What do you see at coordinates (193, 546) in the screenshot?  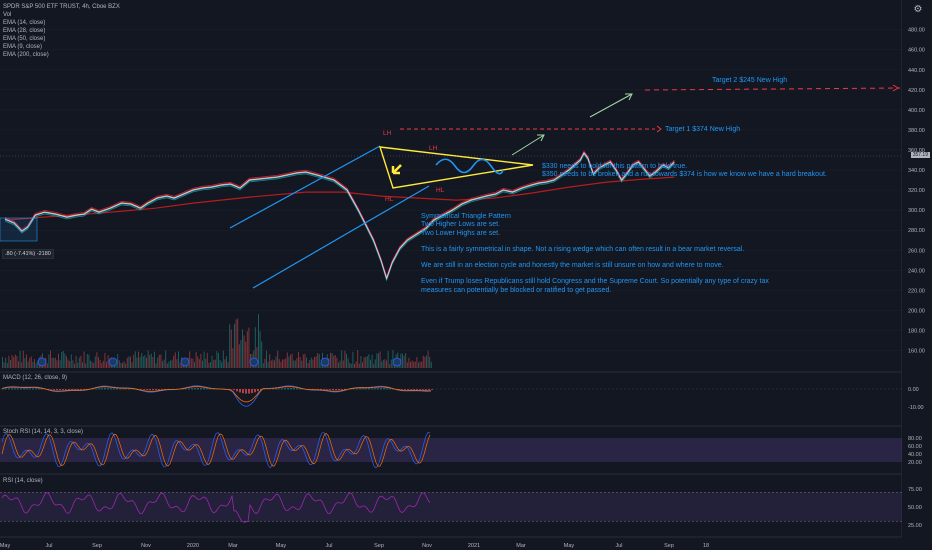 I see `time-tick-label: 2020` at bounding box center [193, 546].